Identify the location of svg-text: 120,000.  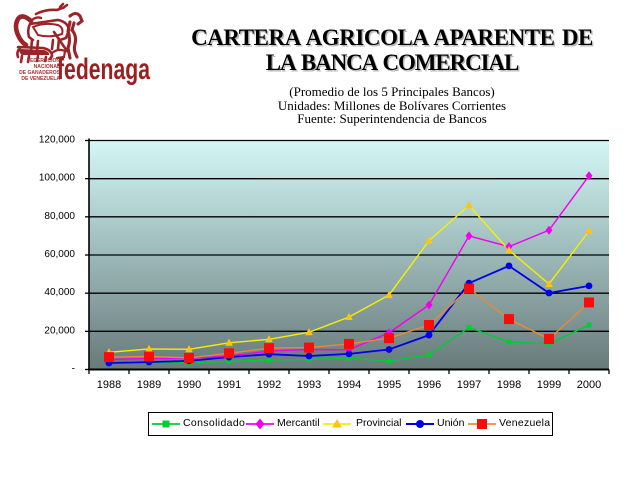
(57, 140).